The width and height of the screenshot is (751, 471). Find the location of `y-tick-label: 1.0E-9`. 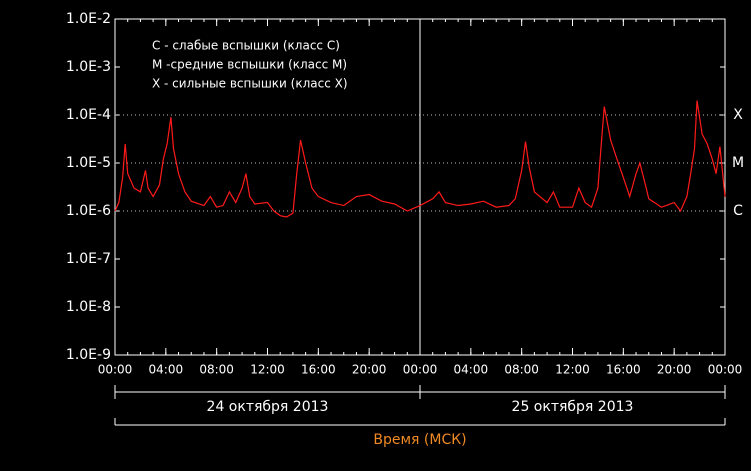

y-tick-label: 1.0E-9 is located at coordinates (88, 355).